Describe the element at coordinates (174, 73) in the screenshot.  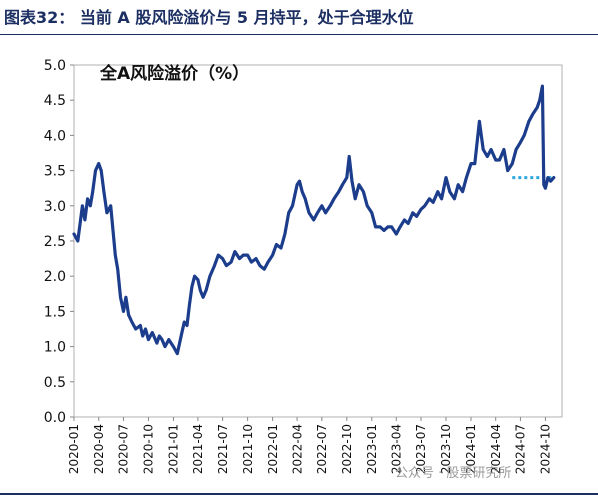
I see `chart-title: 全A风险溢价（%）` at that location.